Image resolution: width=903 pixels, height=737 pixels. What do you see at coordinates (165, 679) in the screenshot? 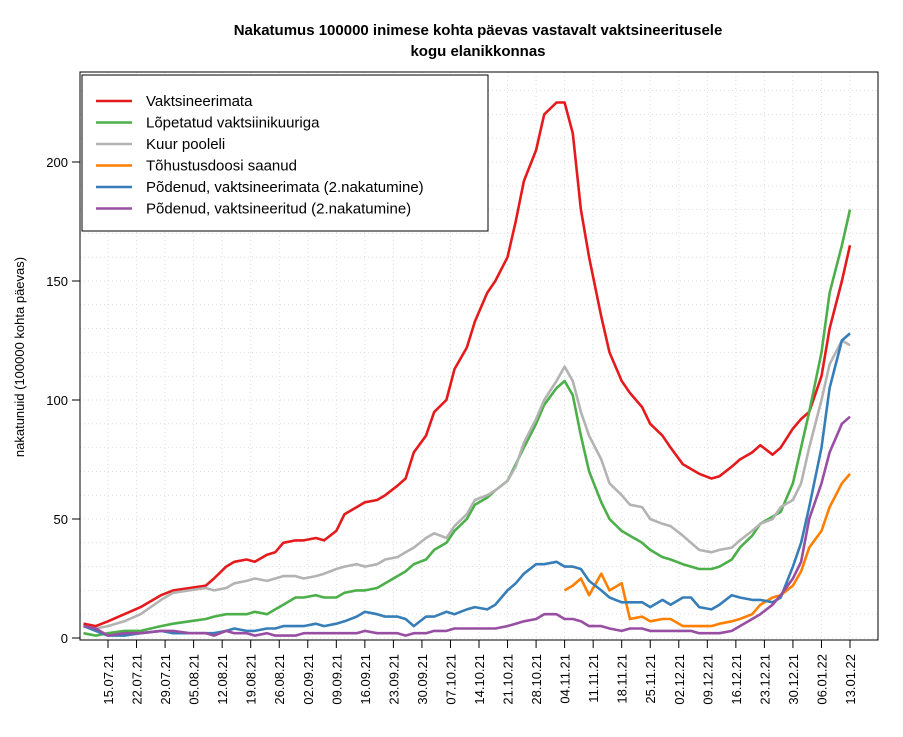
I see `x-tick-label: 29.07.21` at bounding box center [165, 679].